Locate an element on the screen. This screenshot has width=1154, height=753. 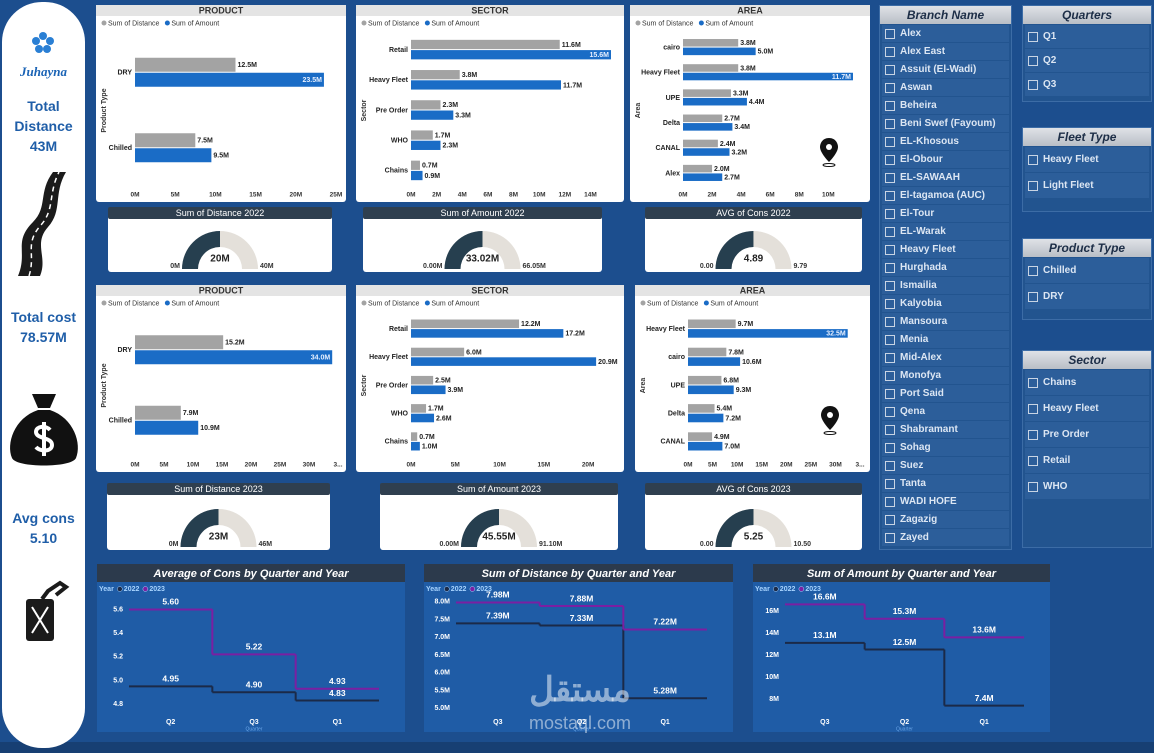
slicer-item: Chilled is located at coordinates (1087, 270).